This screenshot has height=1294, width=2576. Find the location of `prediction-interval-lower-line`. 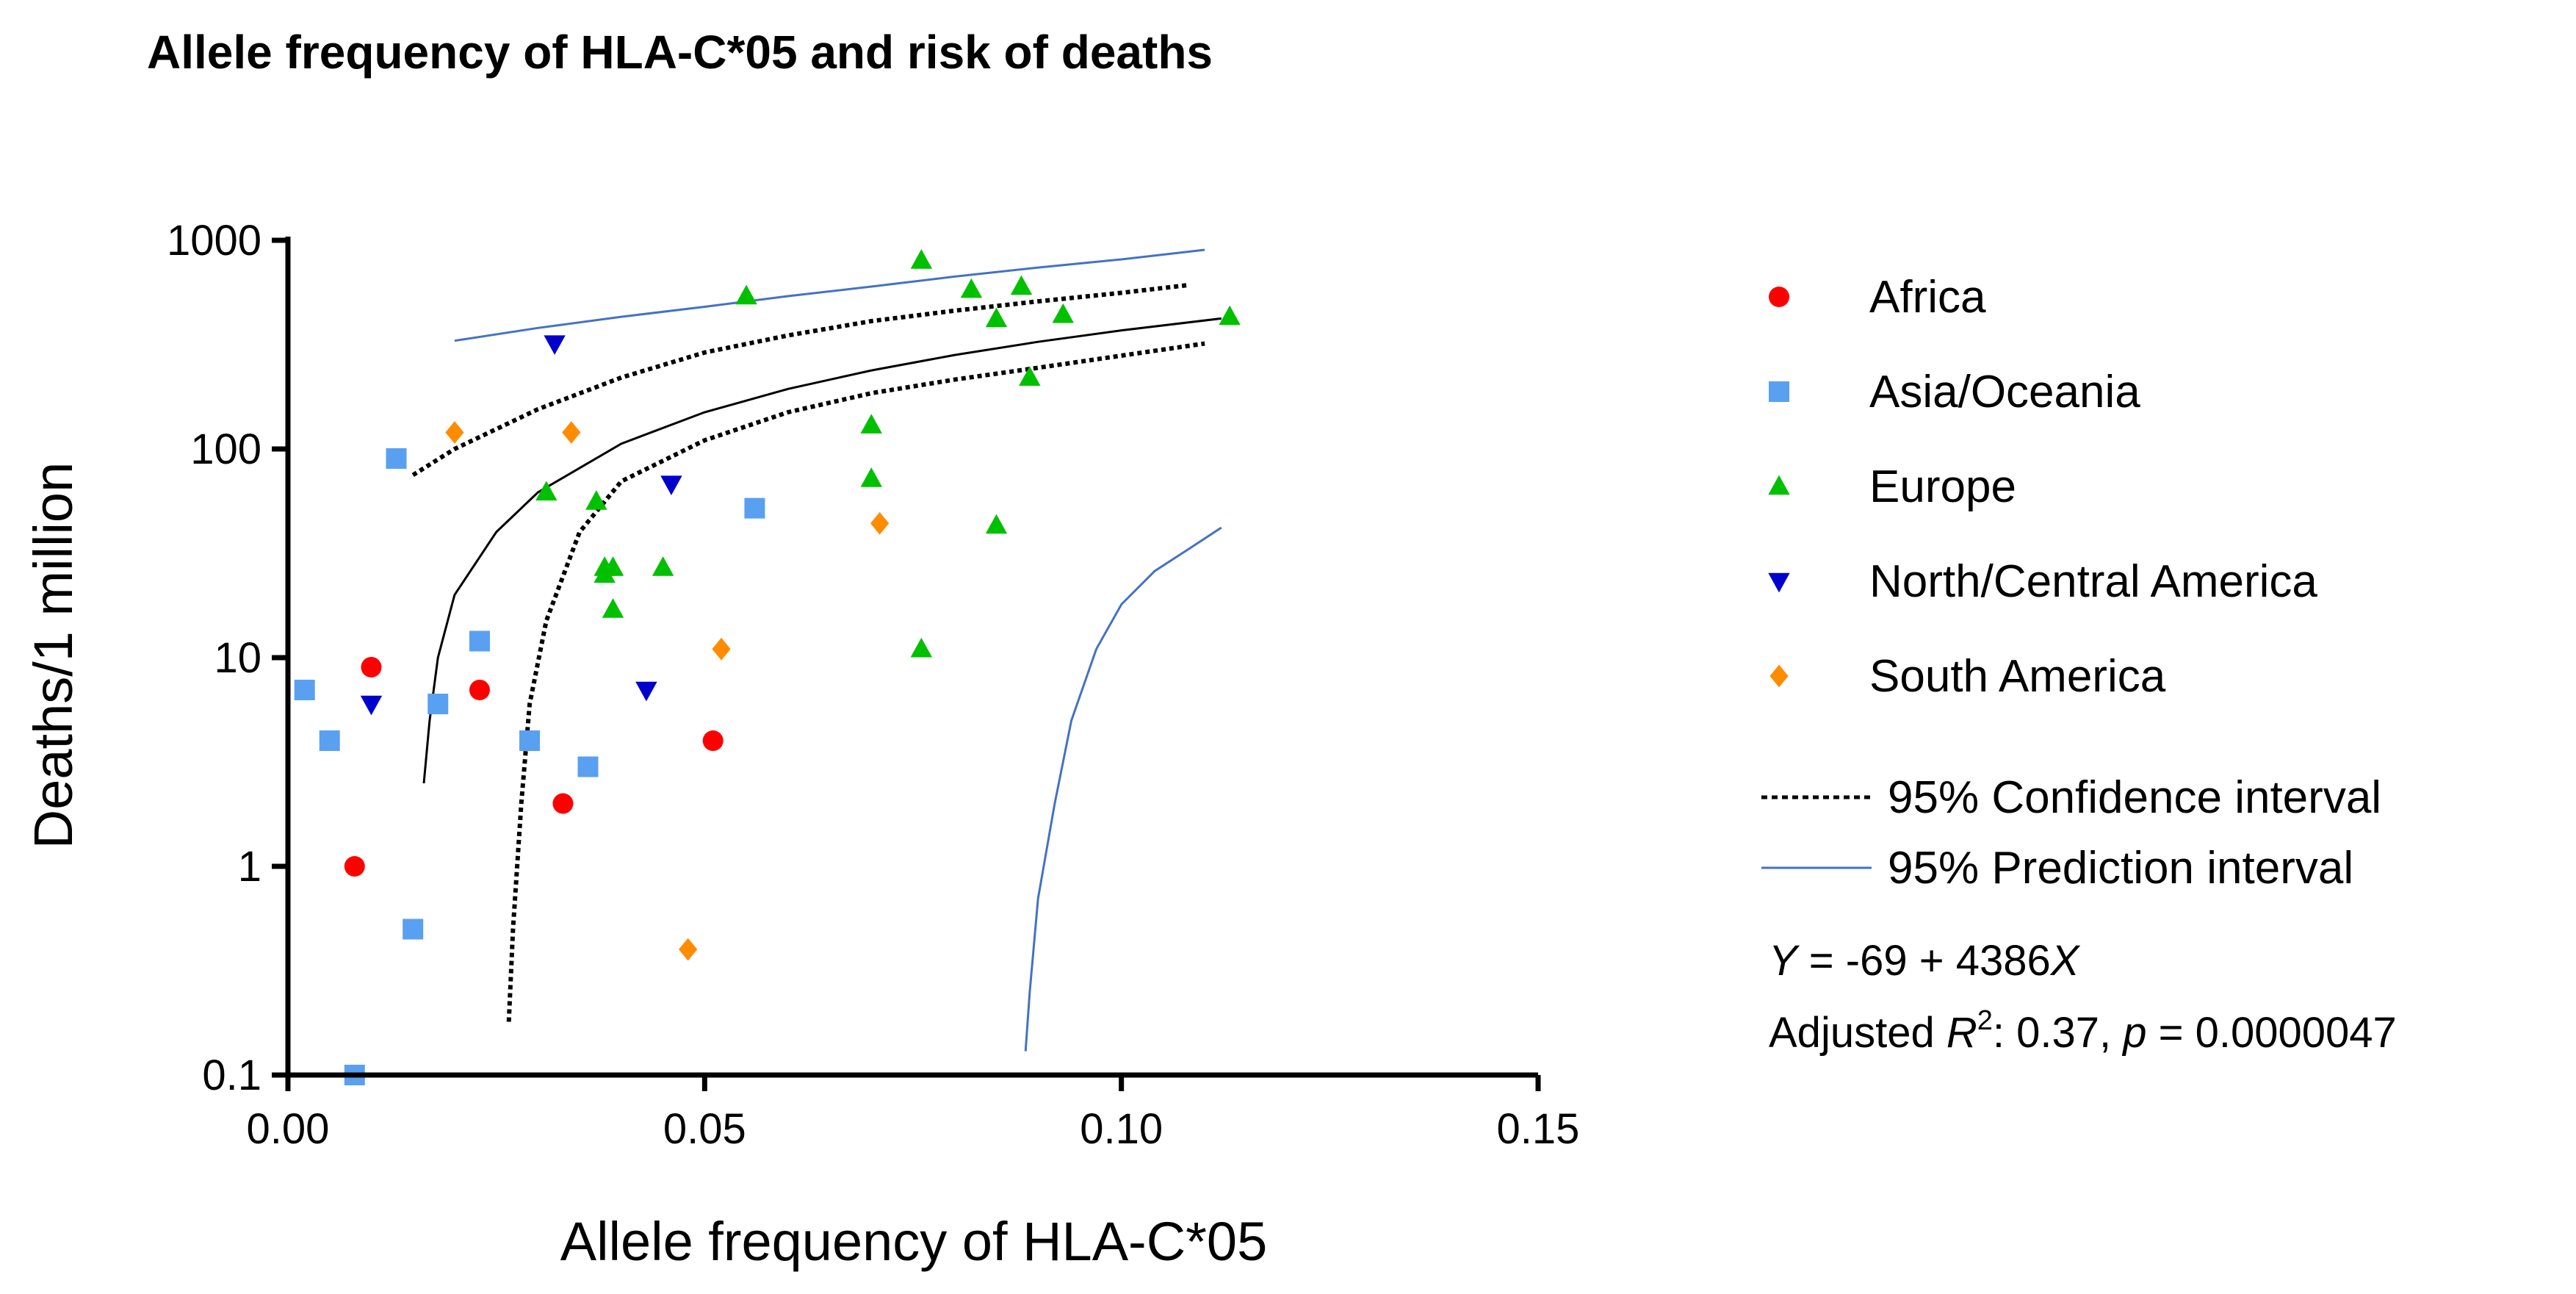

prediction-interval-lower-line is located at coordinates (1123, 789).